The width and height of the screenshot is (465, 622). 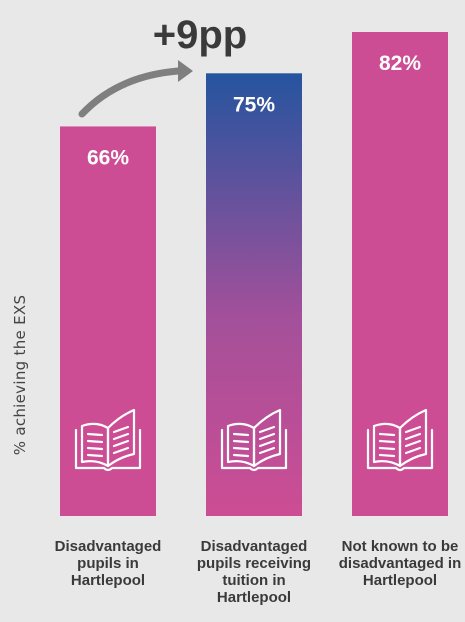 What do you see at coordinates (108, 563) in the screenshot?
I see `category-label-1: Disadvantaged pupils in Hartlepool` at bounding box center [108, 563].